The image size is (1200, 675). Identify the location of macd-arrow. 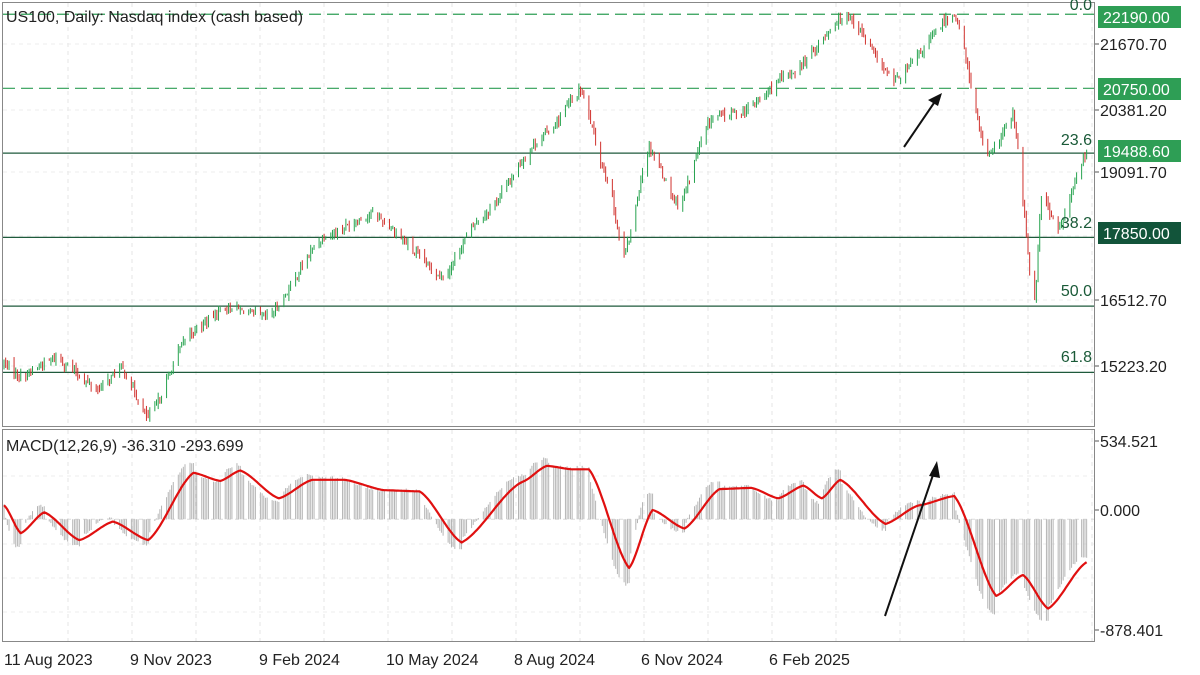
(912, 539).